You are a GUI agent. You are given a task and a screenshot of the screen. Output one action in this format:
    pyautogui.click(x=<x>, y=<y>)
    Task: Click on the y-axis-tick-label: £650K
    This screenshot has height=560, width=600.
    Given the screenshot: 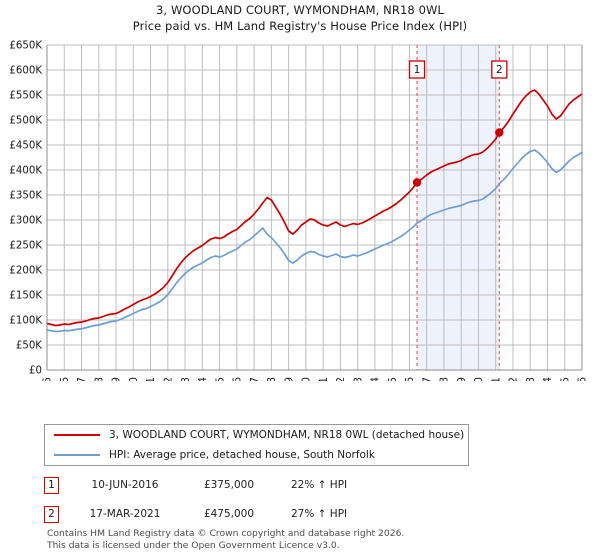 What is the action you would take?
    pyautogui.click(x=25, y=46)
    